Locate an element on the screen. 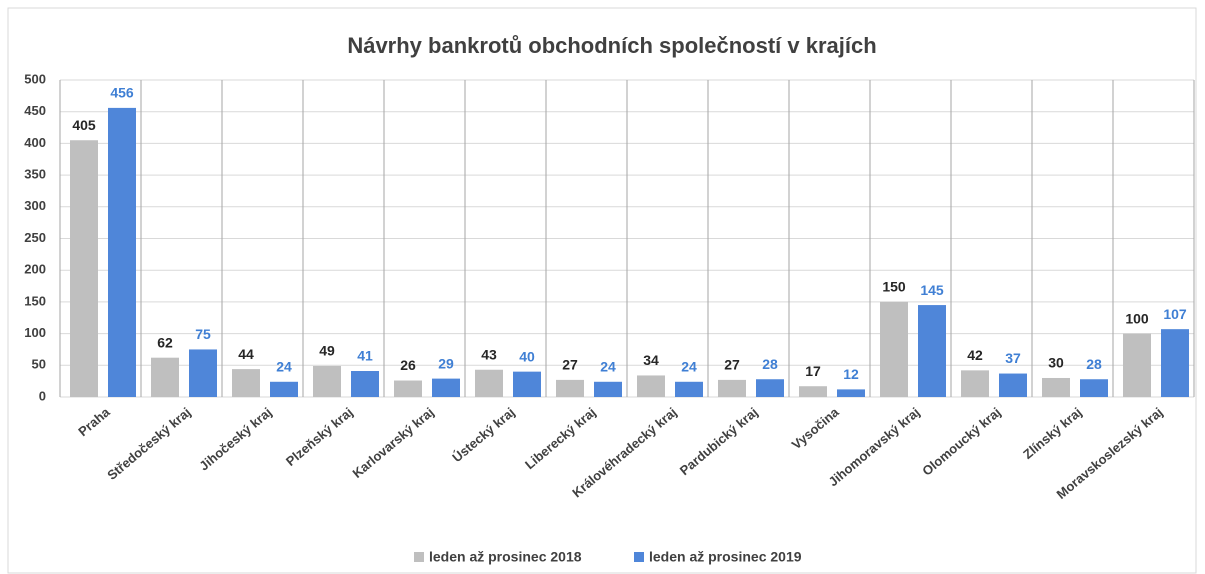 The image size is (1205, 574). x-tick-label: Liberecký kraj is located at coordinates (560, 438).